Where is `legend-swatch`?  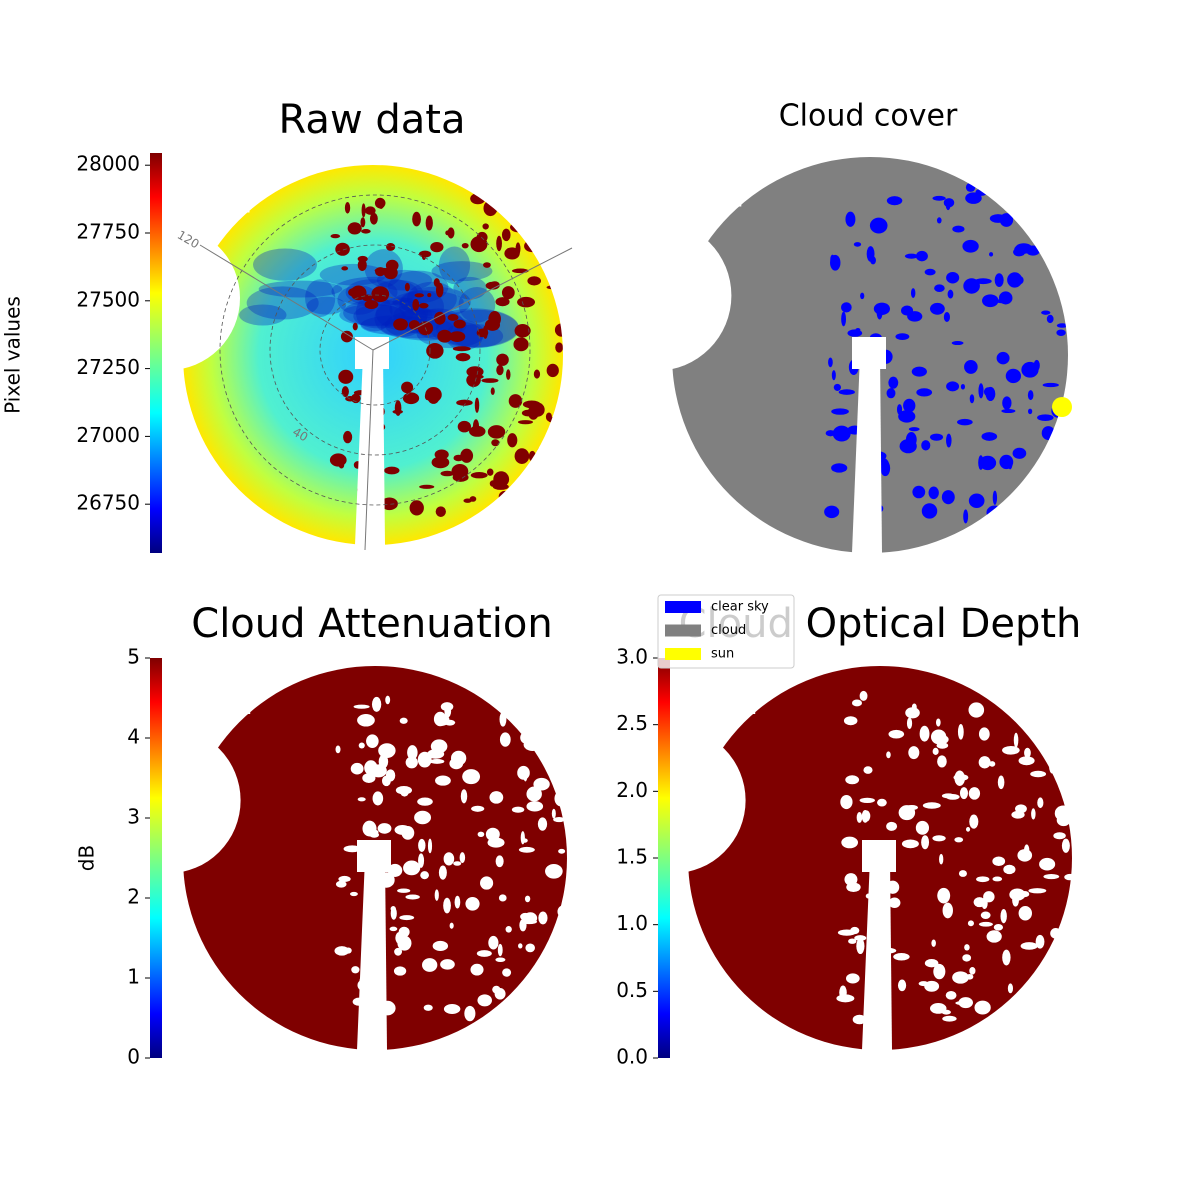
legend-swatch is located at coordinates (683, 654).